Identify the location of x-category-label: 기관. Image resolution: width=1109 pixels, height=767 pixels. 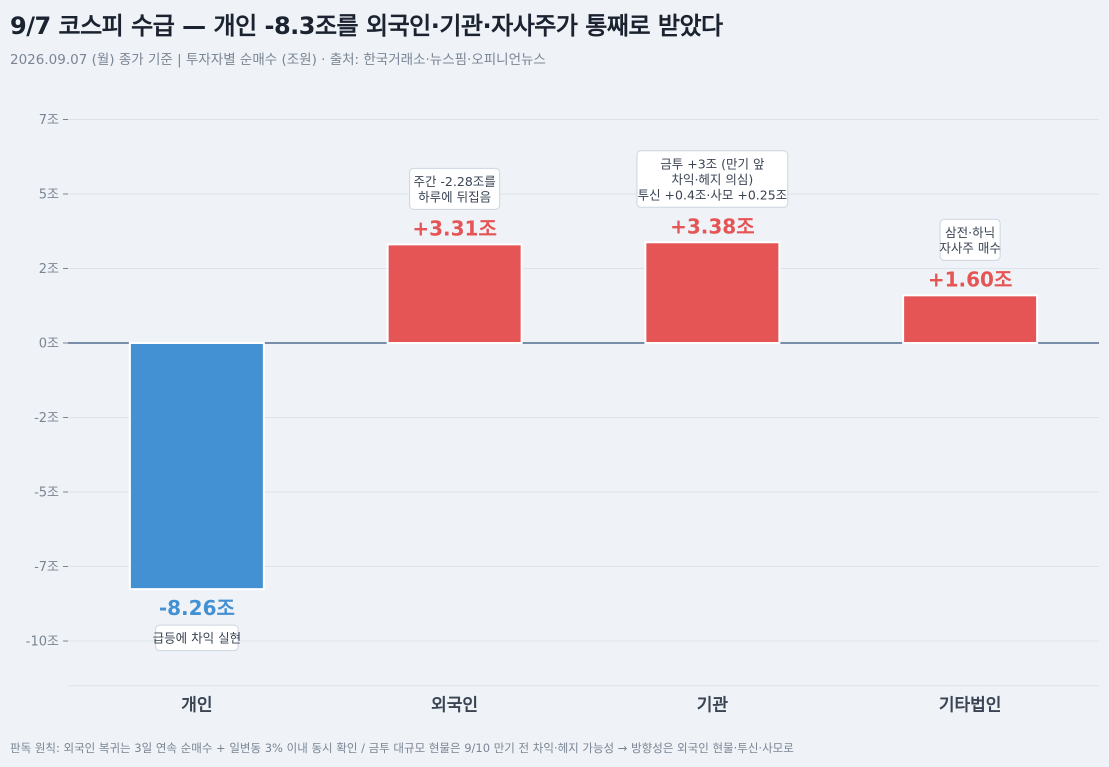
(713, 706).